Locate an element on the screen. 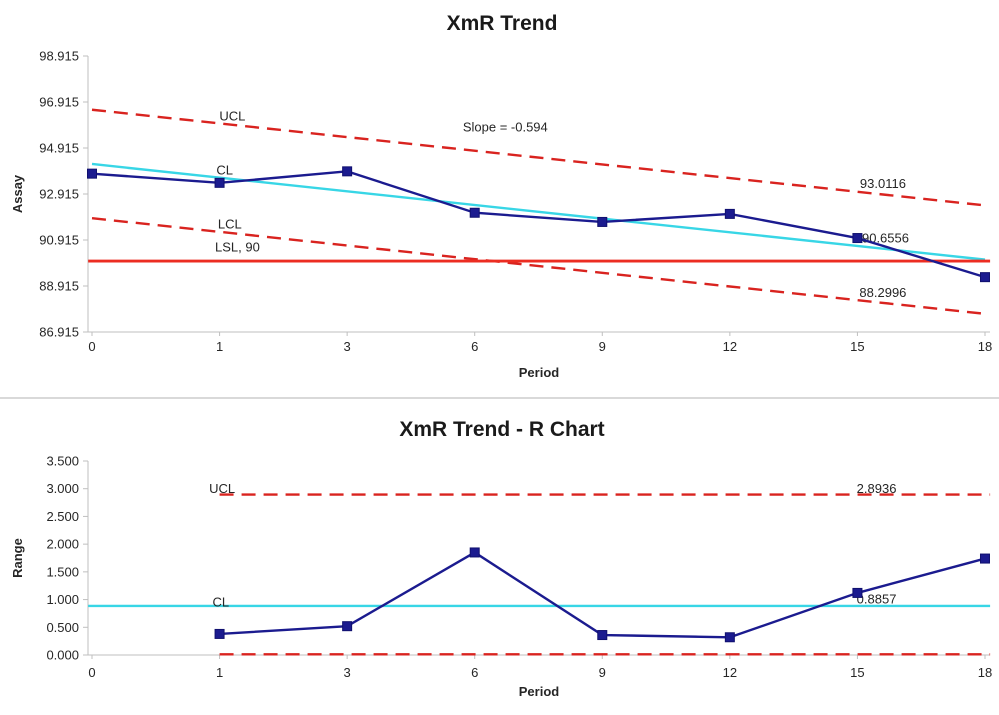 The width and height of the screenshot is (999, 715). y-tick-label: 92.915 is located at coordinates (59, 194).